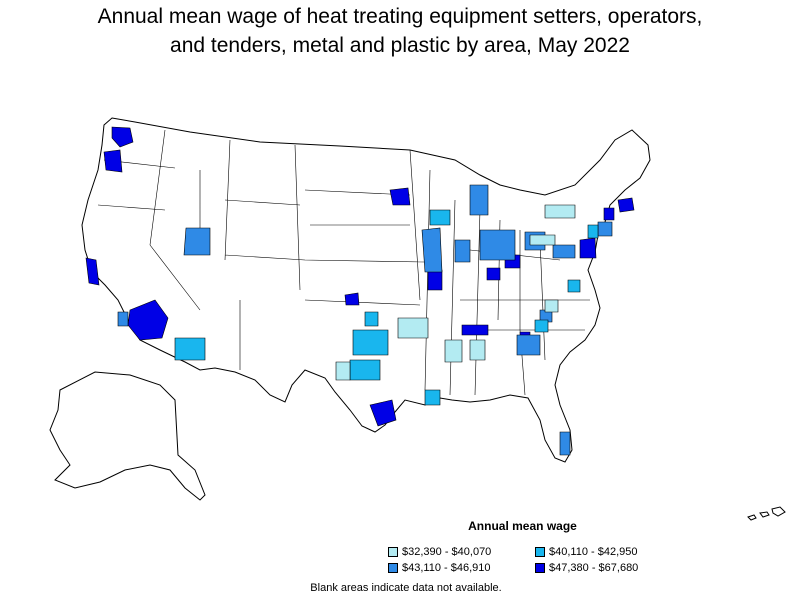 This screenshot has height=600, width=800. I want to click on alaska-outline, so click(127, 436).